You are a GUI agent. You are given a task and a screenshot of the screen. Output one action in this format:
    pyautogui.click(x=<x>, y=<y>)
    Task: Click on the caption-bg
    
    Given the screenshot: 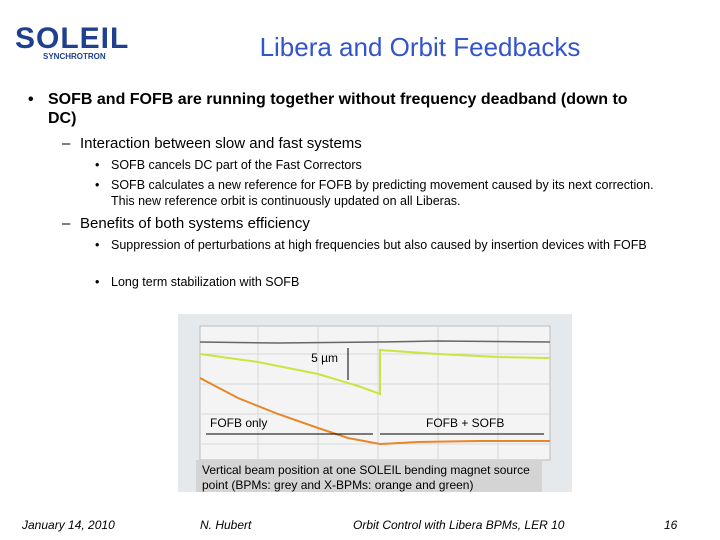 What is the action you would take?
    pyautogui.click(x=369, y=476)
    